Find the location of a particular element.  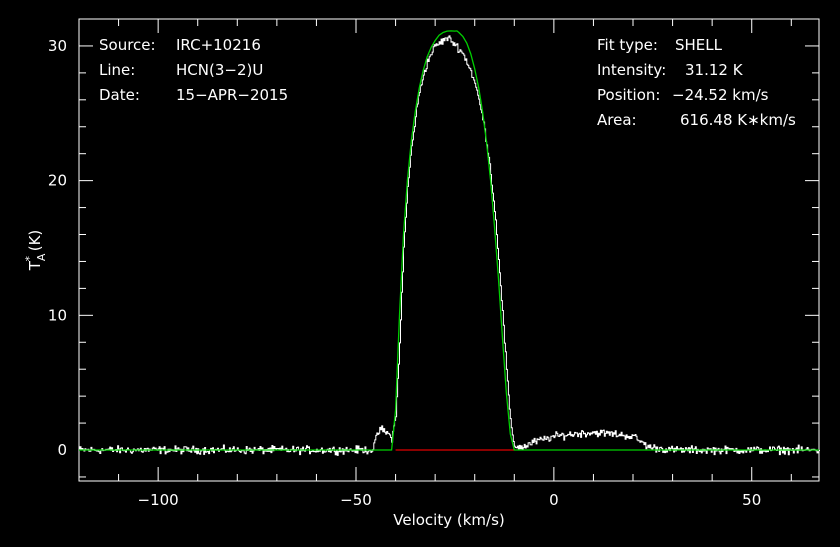

y-tick-label: 0 is located at coordinates (62, 450).